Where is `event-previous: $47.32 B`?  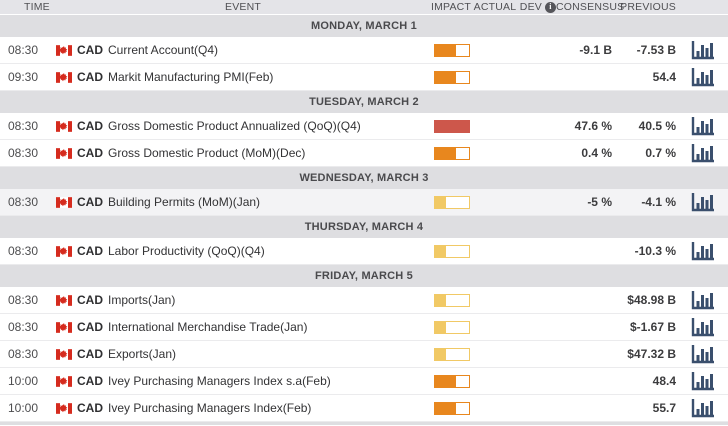 event-previous: $47.32 B is located at coordinates (651, 354).